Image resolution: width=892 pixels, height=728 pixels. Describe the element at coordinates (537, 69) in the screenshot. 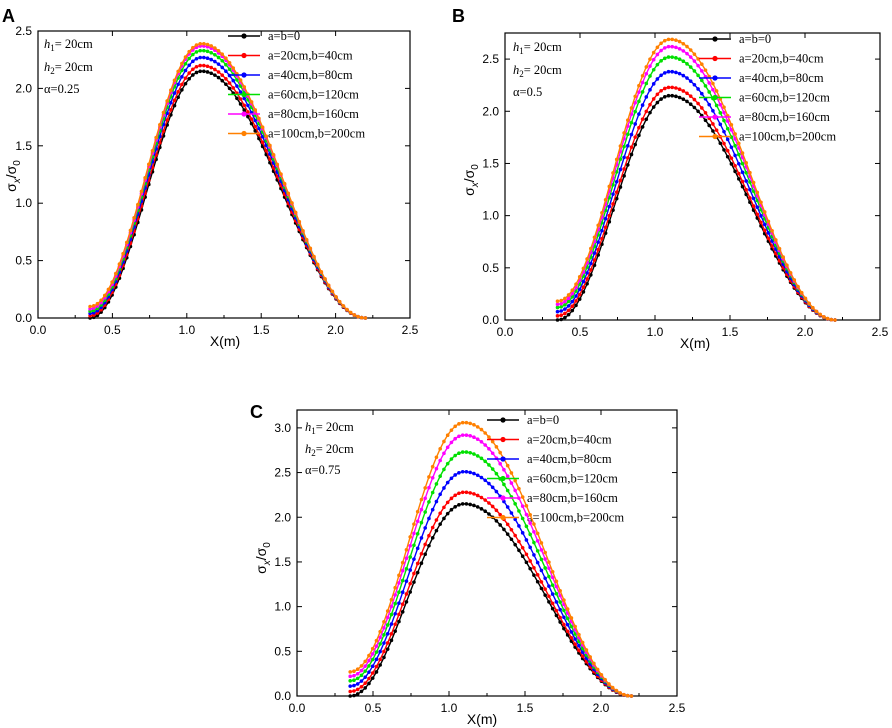

I see `parameter-annotation: h1= 20cm h2= 20cm α=0.5` at that location.